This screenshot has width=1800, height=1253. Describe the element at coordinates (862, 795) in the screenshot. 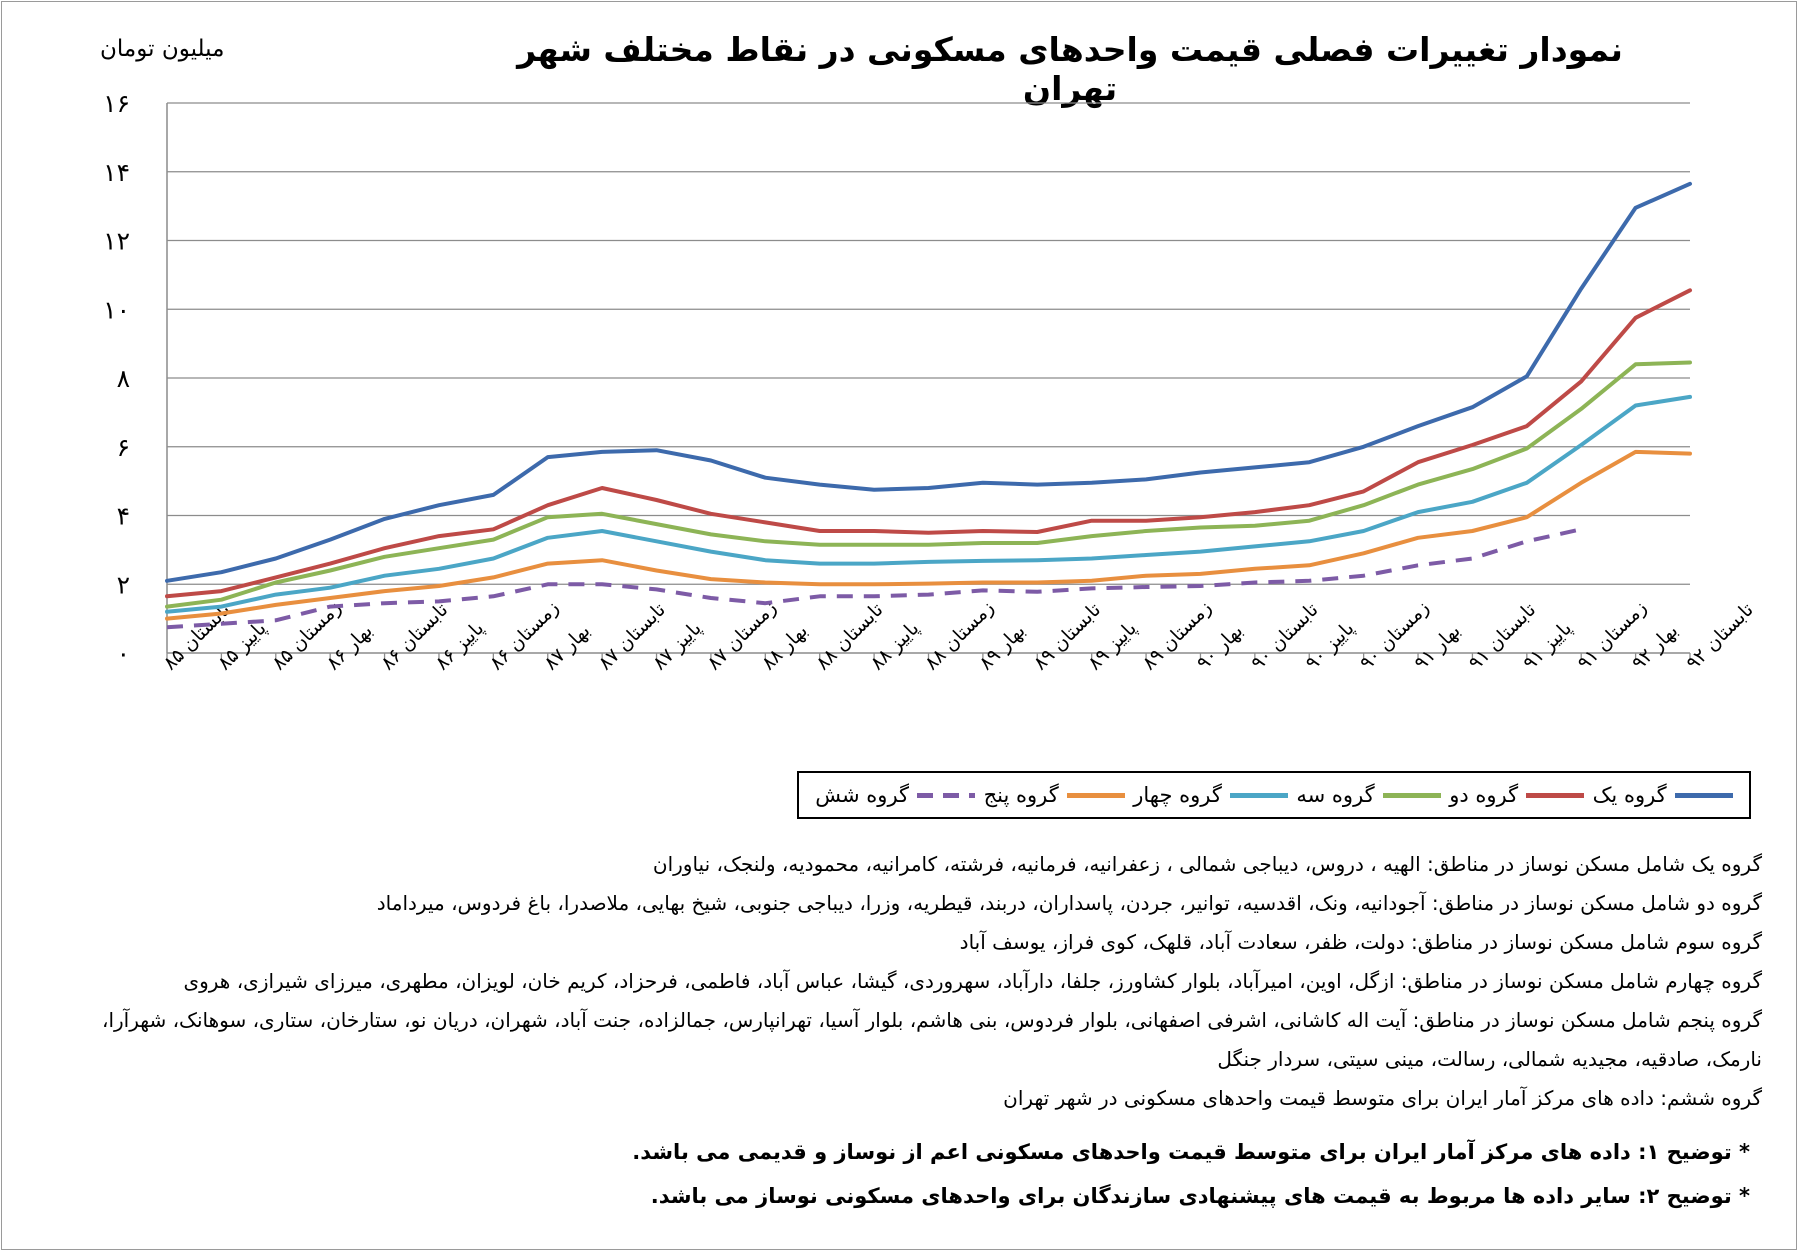

I see `legend-label: گروه شش` at that location.